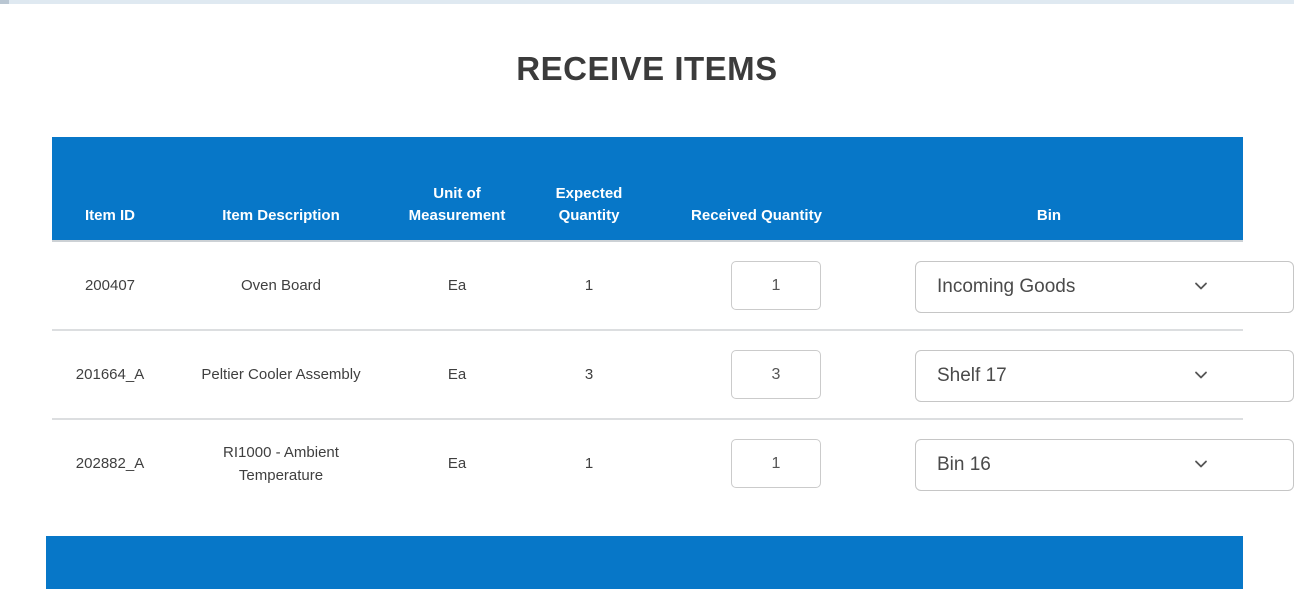 The image size is (1294, 613). Describe the element at coordinates (457, 204) in the screenshot. I see `column-header-unit-of-measurement: Unit of Measurement` at that location.